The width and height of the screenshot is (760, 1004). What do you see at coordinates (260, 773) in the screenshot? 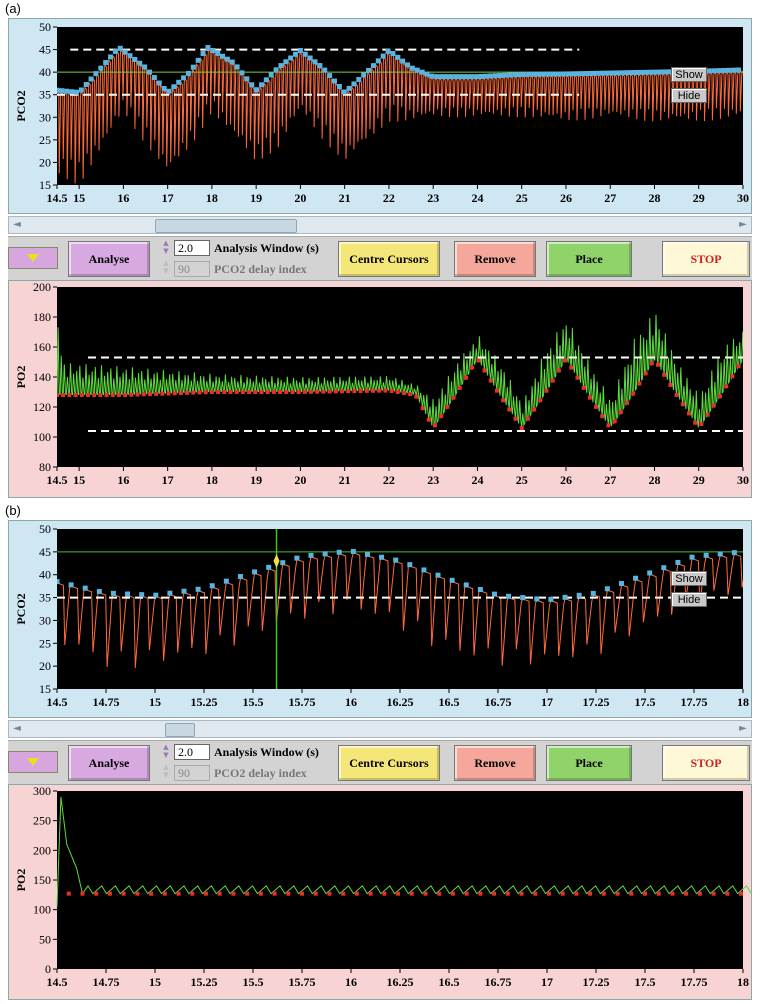
I see `delay-index-label-b: PCO2 delay index` at bounding box center [260, 773].